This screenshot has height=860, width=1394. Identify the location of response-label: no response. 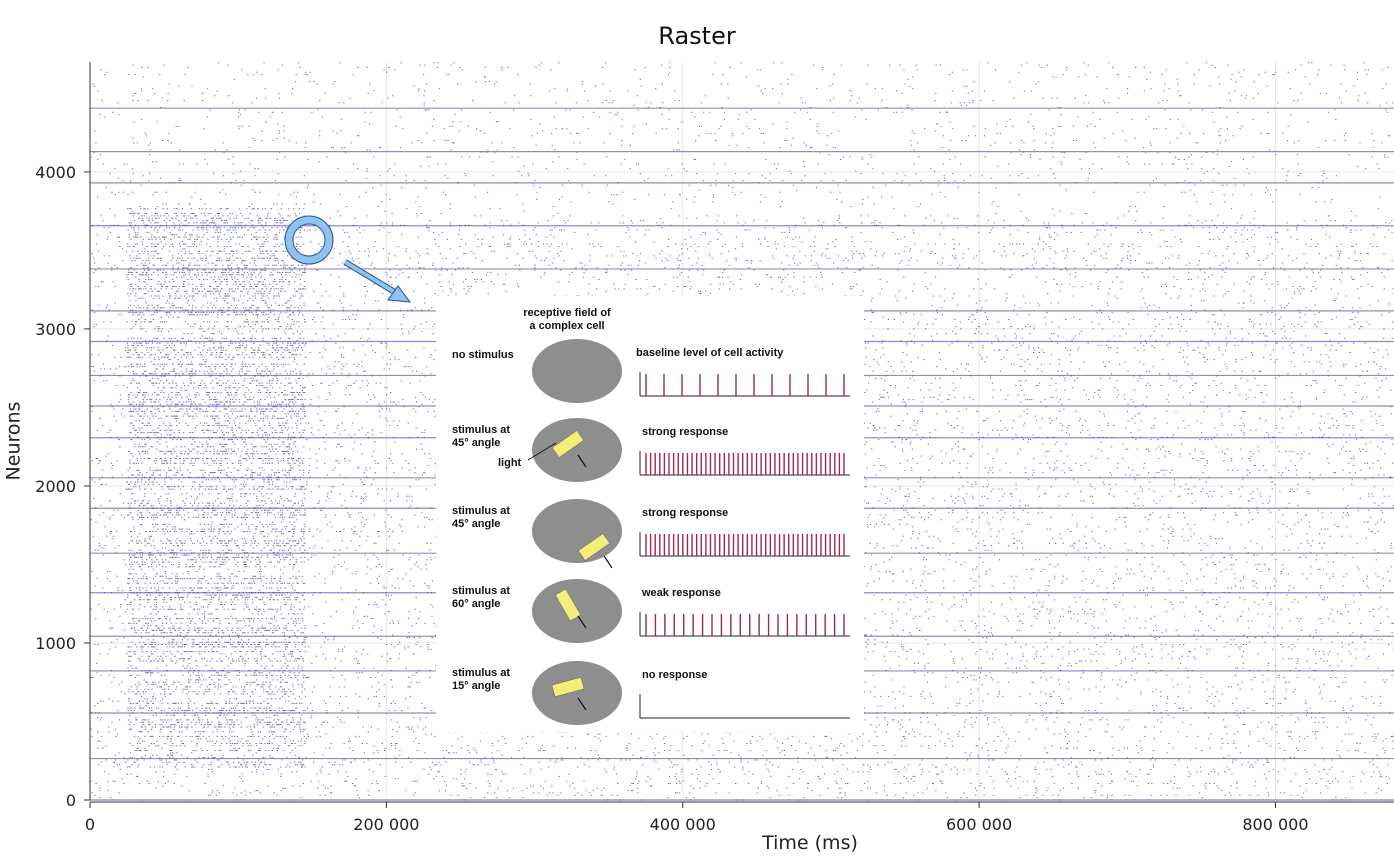
(674, 675).